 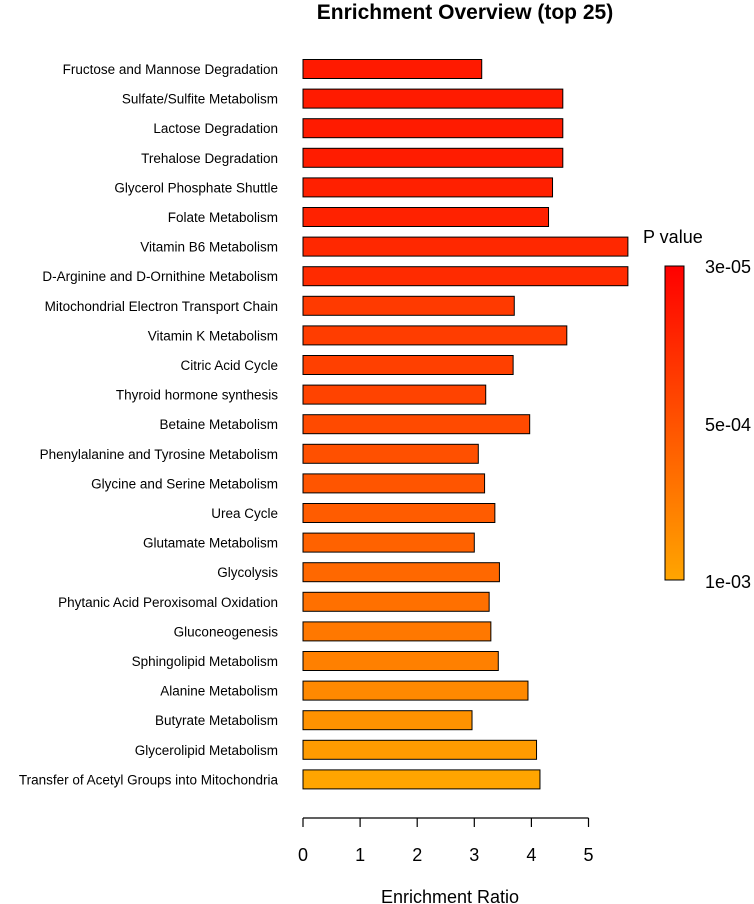 What do you see at coordinates (229, 365) in the screenshot?
I see `category-label-11: Citric Acid Cycle` at bounding box center [229, 365].